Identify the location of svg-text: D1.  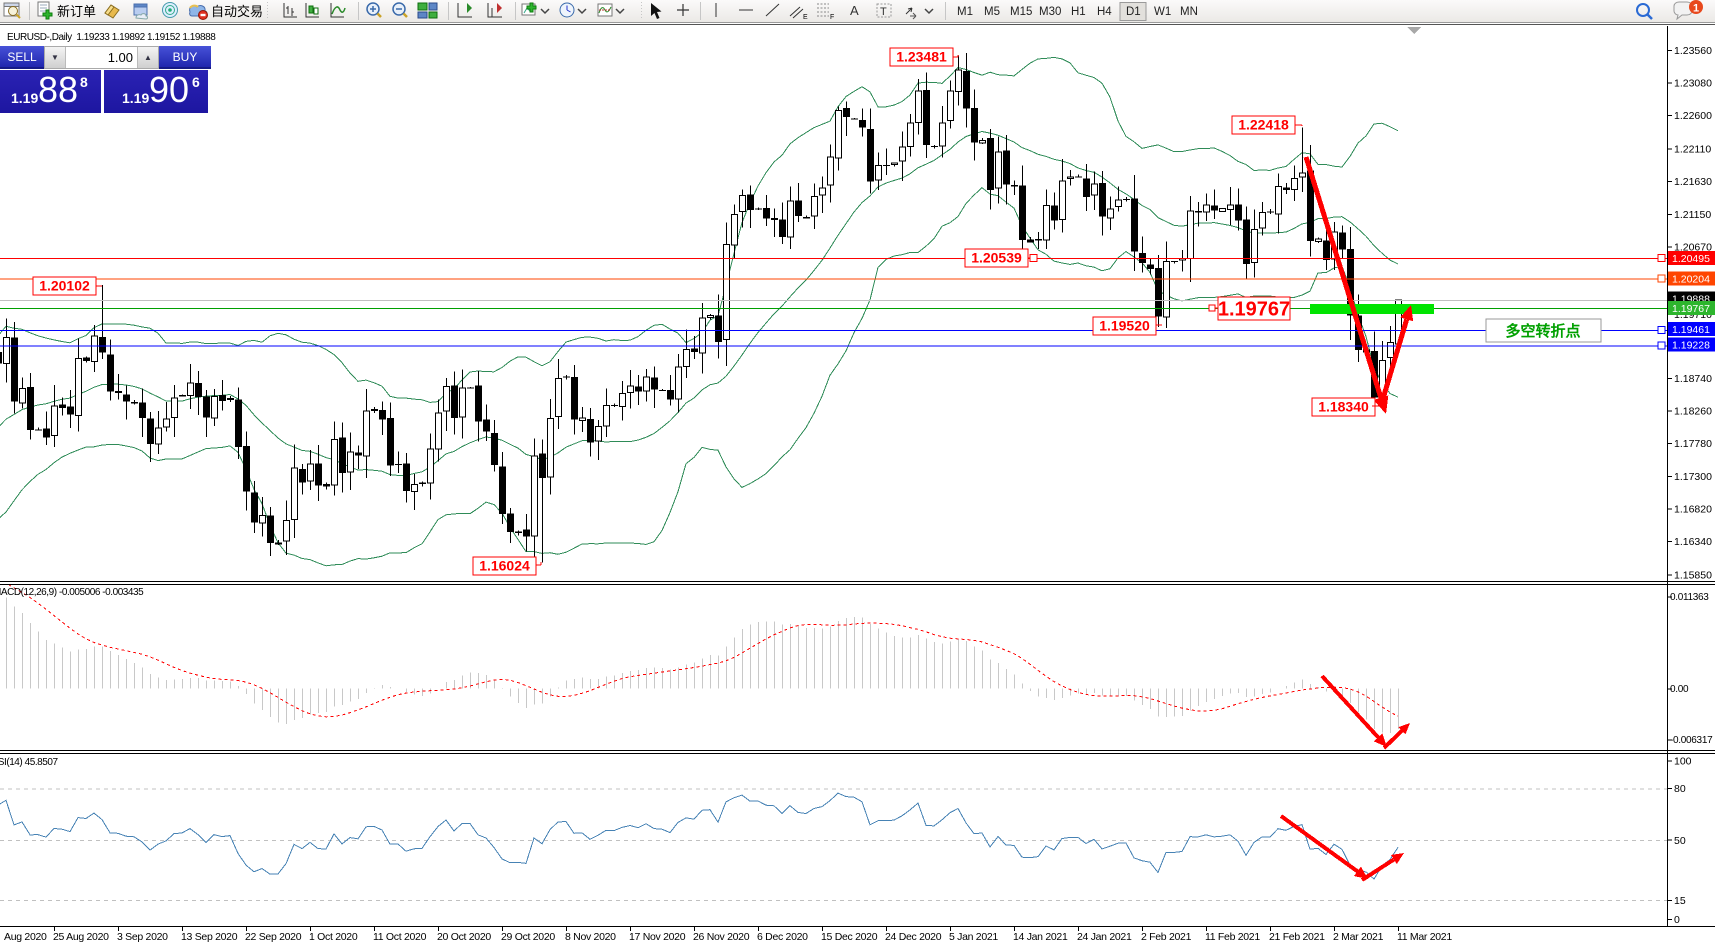
(1133, 12).